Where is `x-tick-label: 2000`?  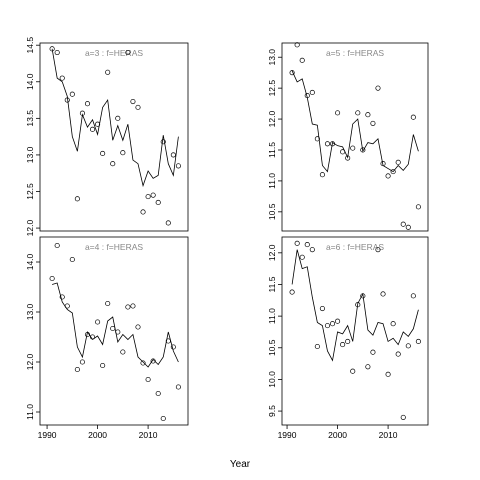 x-tick-label: 2000 is located at coordinates (97, 435).